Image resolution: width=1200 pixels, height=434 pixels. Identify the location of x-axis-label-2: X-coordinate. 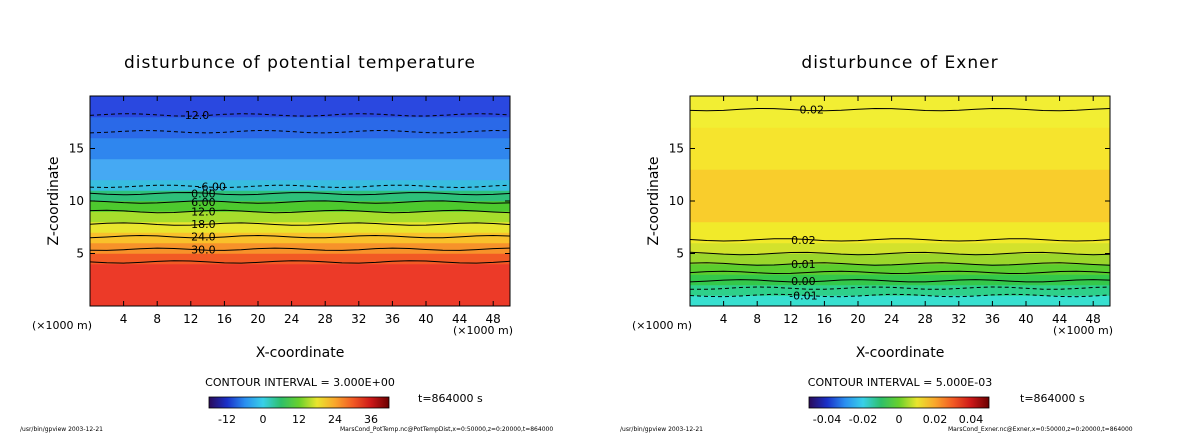
(900, 353).